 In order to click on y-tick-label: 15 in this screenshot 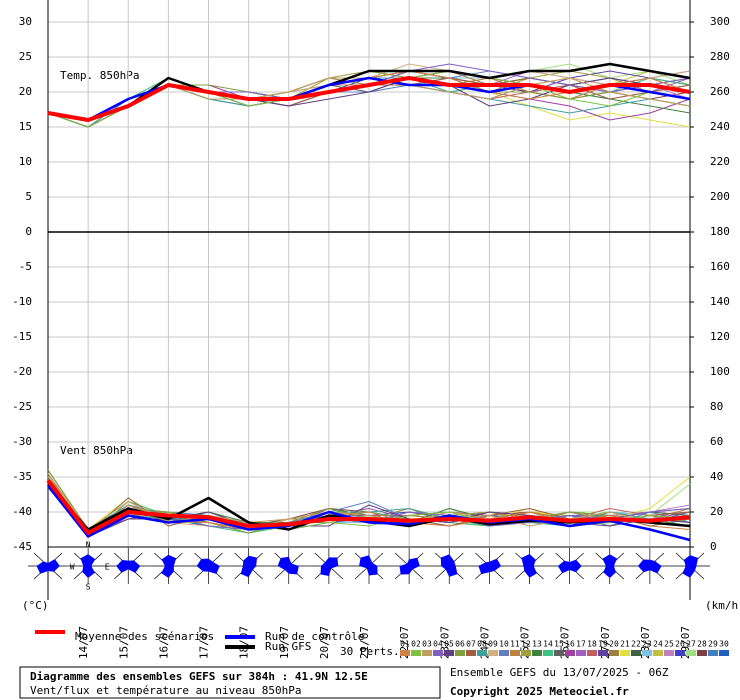, I will do `click(25, 126)`.